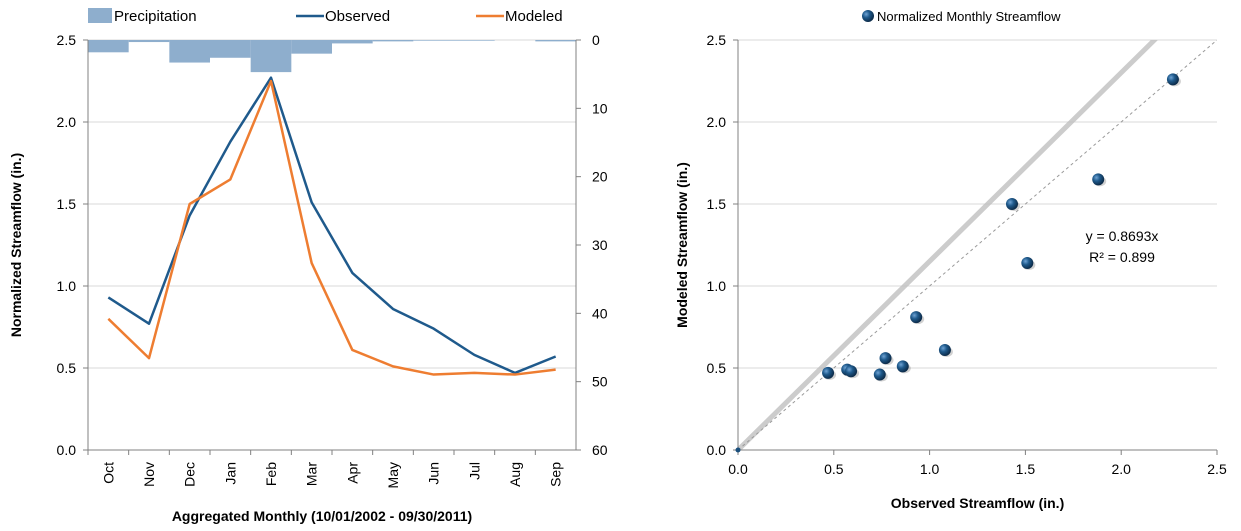 The image size is (1241, 531). I want to click on y-axis-title: Modeled Streamflow (in.), so click(682, 245).